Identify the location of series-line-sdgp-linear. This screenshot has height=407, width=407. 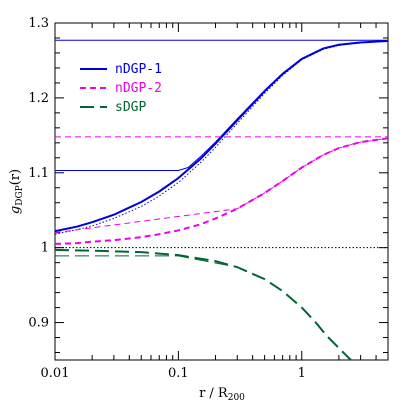
(160, 267).